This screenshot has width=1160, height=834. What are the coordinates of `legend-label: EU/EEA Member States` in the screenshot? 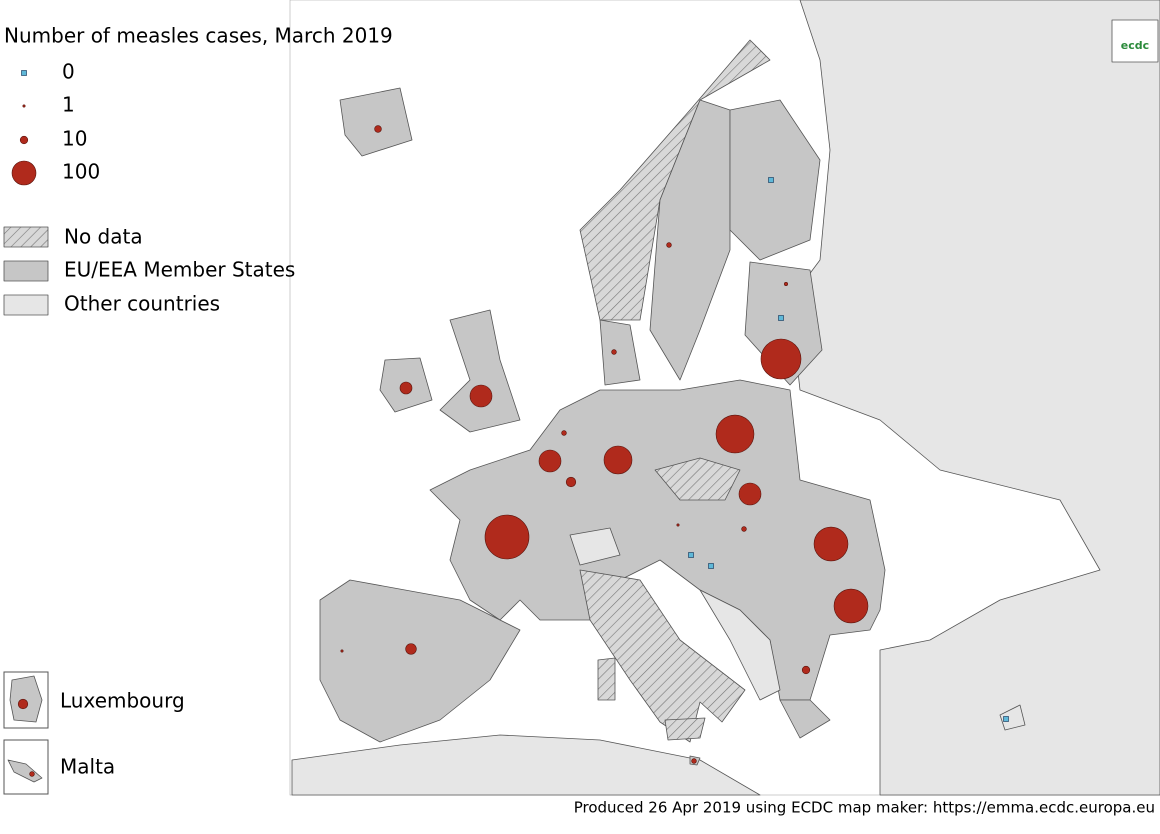 It's located at (179, 270).